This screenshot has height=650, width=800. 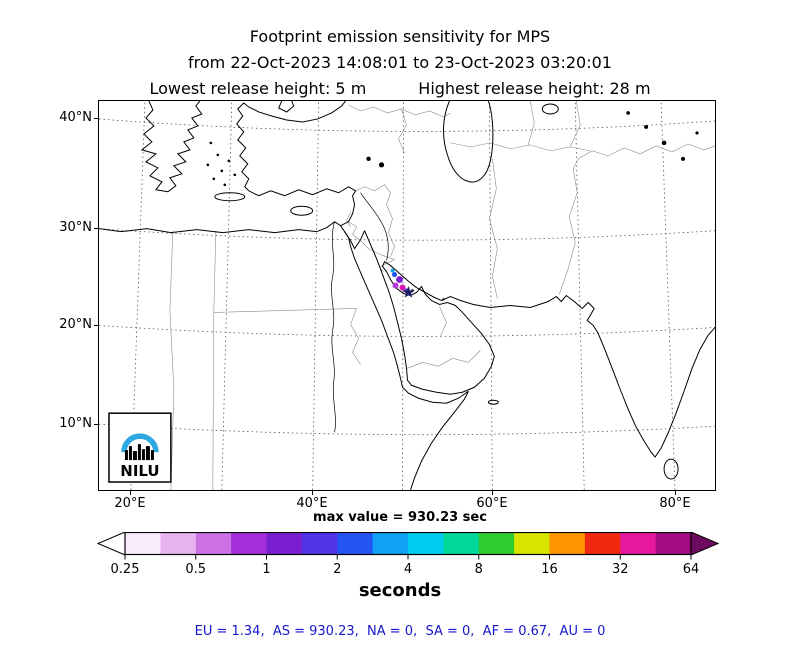 I want to click on colorbar-tick-label: 64, so click(x=691, y=569).